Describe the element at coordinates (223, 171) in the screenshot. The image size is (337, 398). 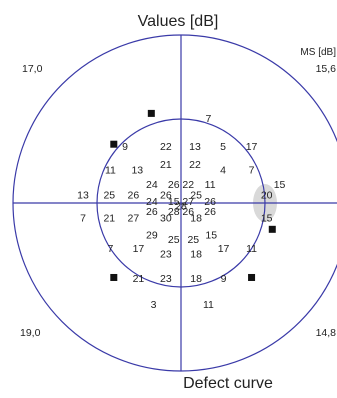
I see `sensitivity-value: 4` at that location.